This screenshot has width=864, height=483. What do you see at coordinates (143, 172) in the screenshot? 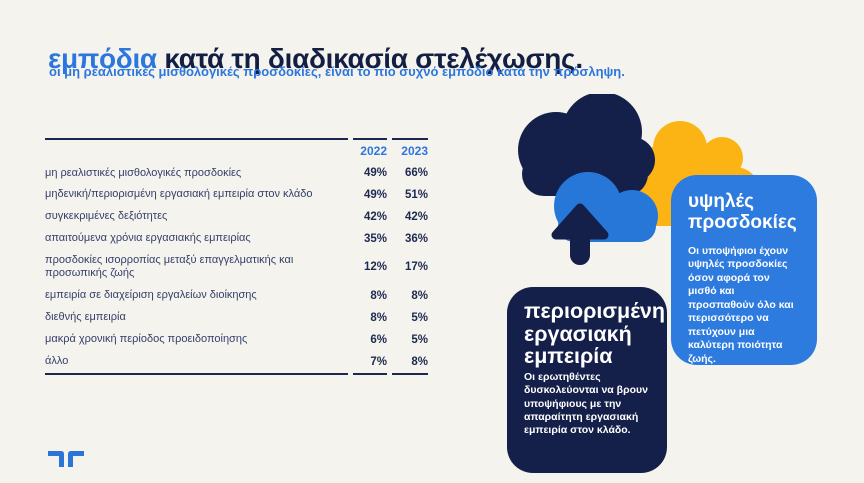
I see `row-label: μη ρεαλιστικές μισθολογικές προσδοκίες` at bounding box center [143, 172].